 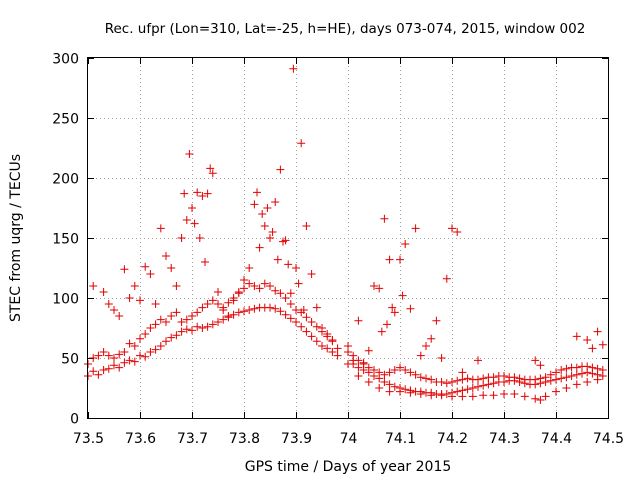 What do you see at coordinates (296, 439) in the screenshot?
I see `x-tick-label: 73.9` at bounding box center [296, 439].